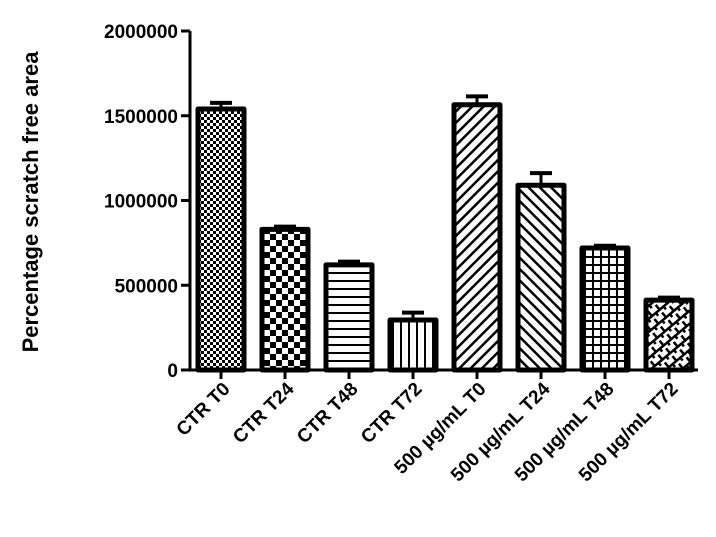 The image size is (716, 537). I want to click on y-tick-label: 2000000, so click(141, 32).